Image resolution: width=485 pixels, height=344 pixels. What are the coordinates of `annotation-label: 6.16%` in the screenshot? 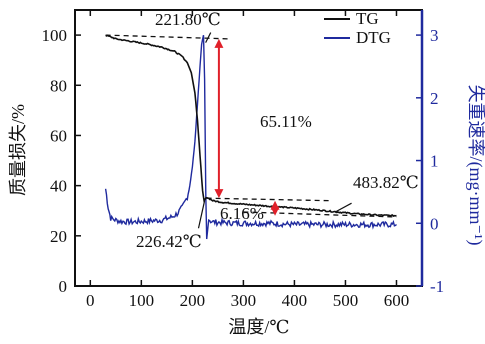 It's located at (242, 213).